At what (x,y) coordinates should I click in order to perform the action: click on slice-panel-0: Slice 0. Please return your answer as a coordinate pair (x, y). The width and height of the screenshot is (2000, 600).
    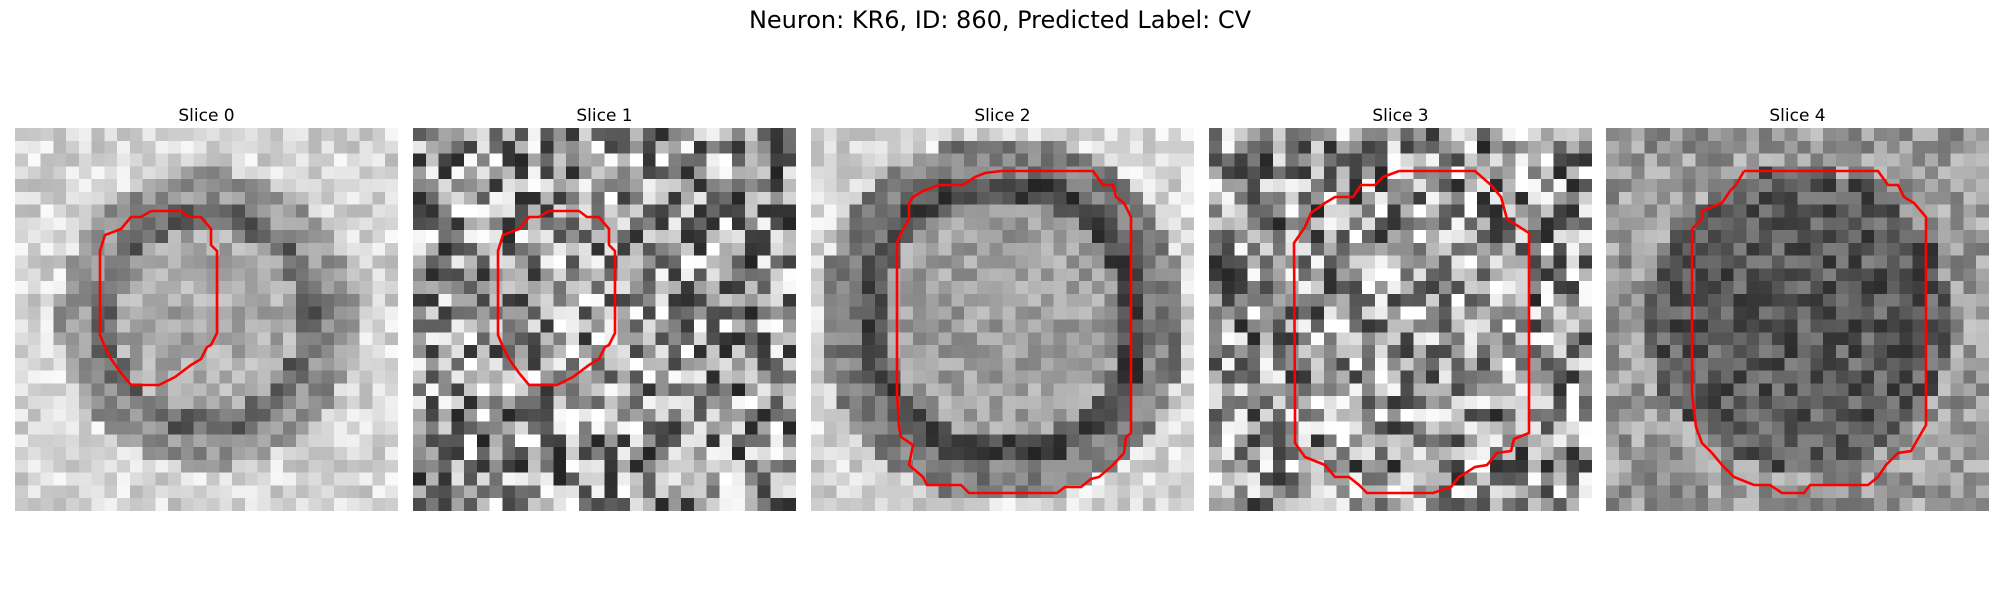
    Looking at the image, I should click on (206, 307).